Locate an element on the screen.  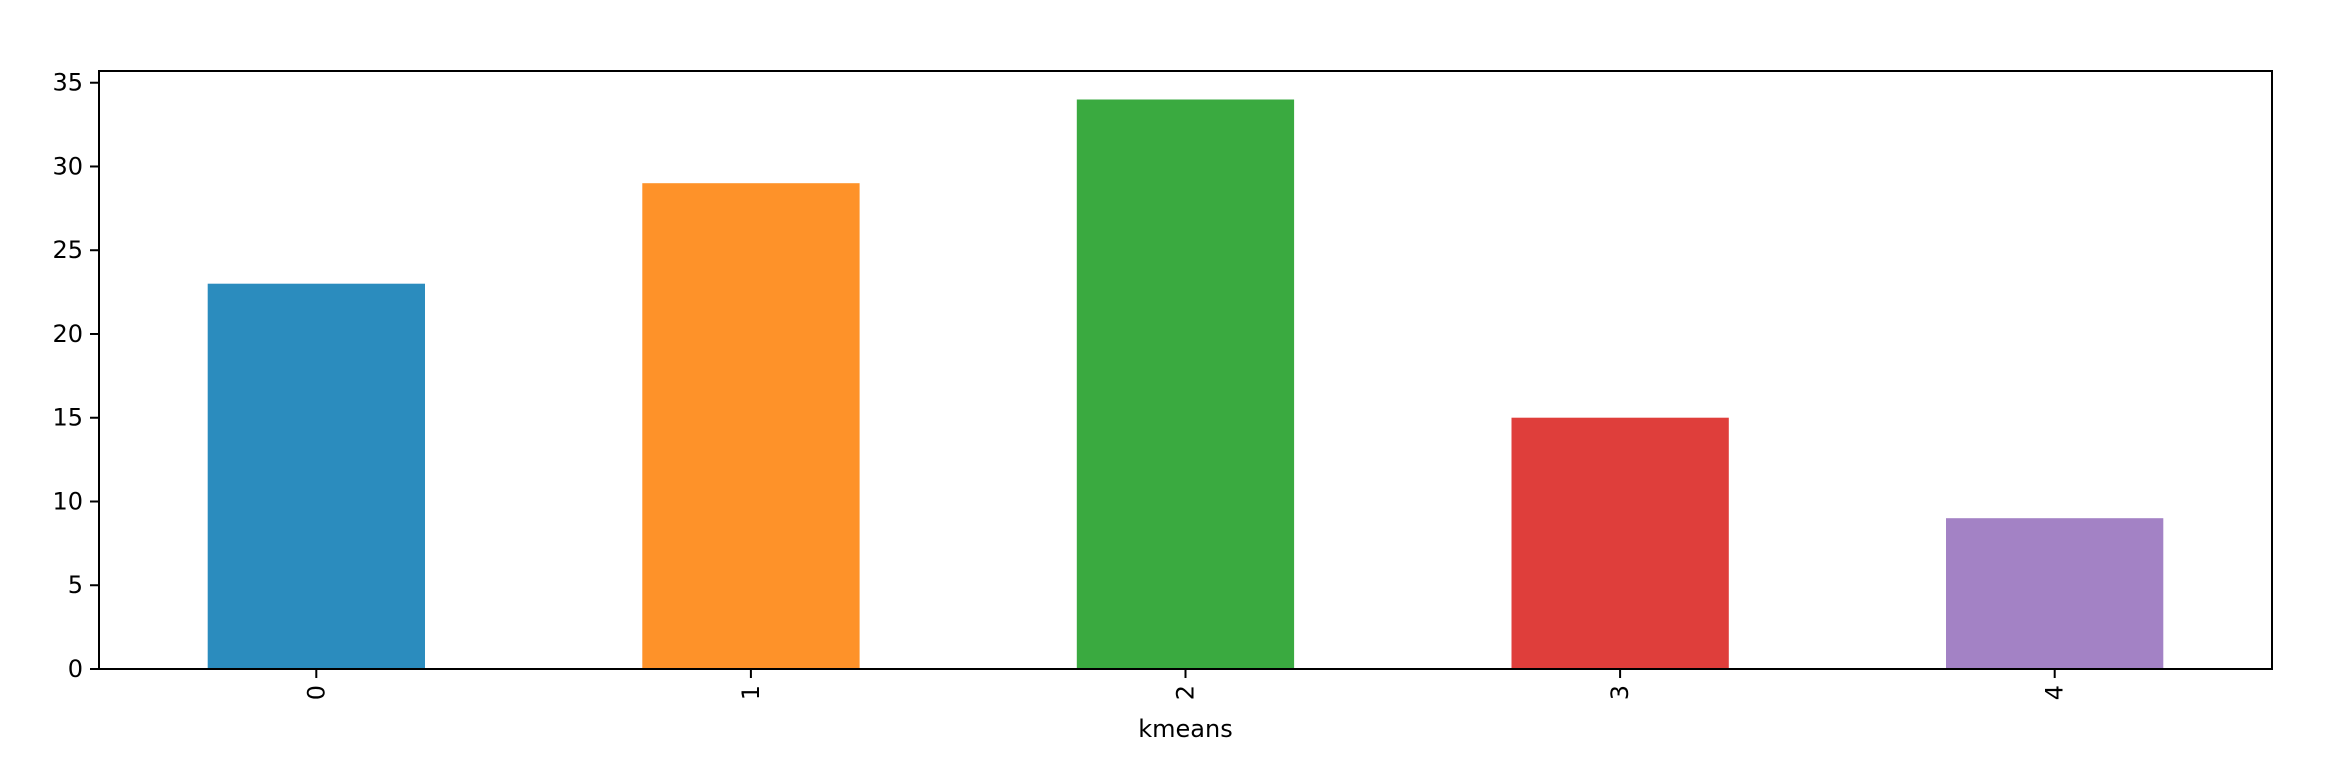
y-tick-label-5: 5 is located at coordinates (75, 585).